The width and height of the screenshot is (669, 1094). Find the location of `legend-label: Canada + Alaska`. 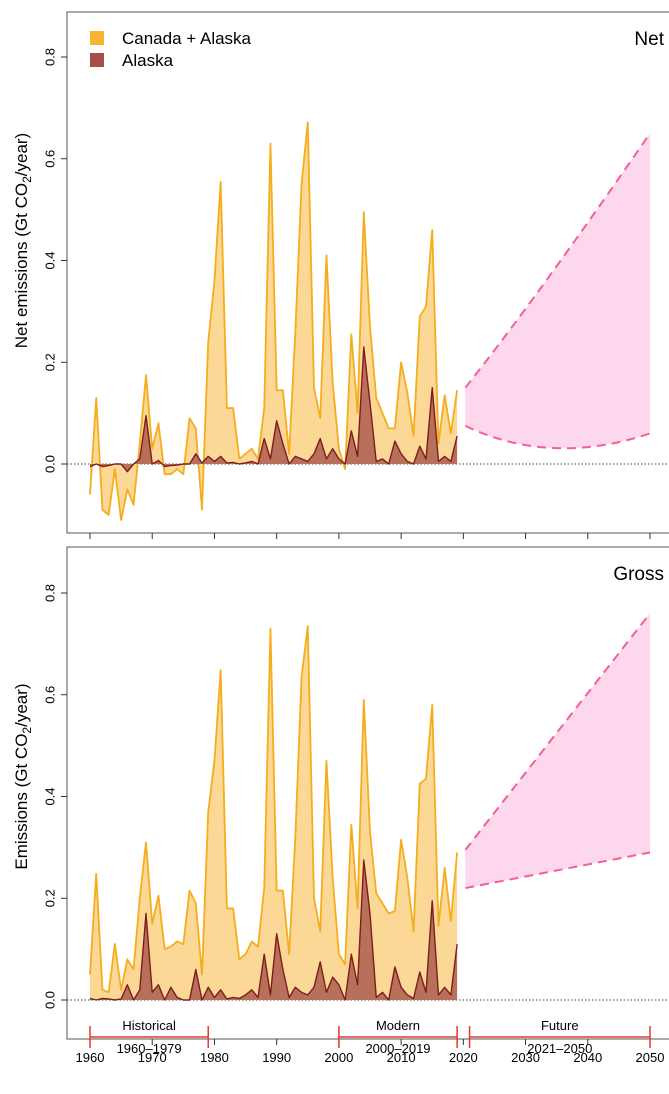

legend-label: Canada + Alaska is located at coordinates (187, 38).